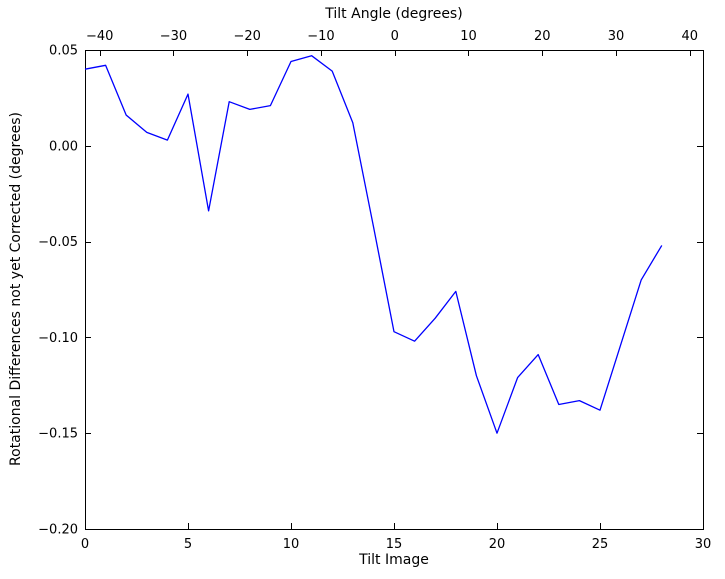 The height and width of the screenshot is (579, 725). What do you see at coordinates (703, 544) in the screenshot?
I see `x-tick-label: 30` at bounding box center [703, 544].